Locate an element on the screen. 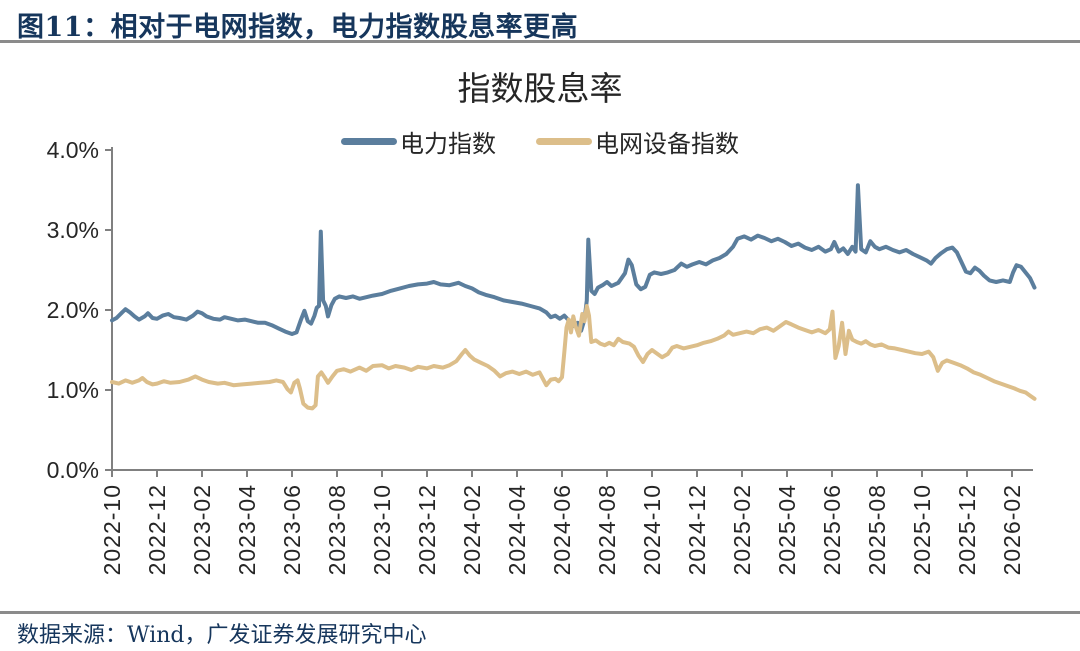 This screenshot has width=1080, height=651. grid-equipment-line-swatch is located at coordinates (564, 141).